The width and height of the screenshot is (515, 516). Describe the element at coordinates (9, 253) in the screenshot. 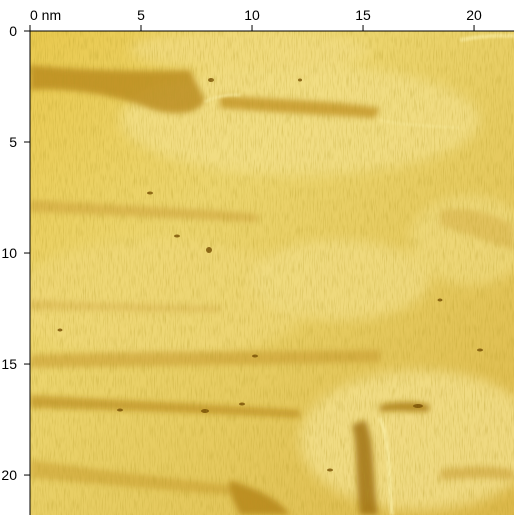

I see `y-tick-label: 10` at that location.